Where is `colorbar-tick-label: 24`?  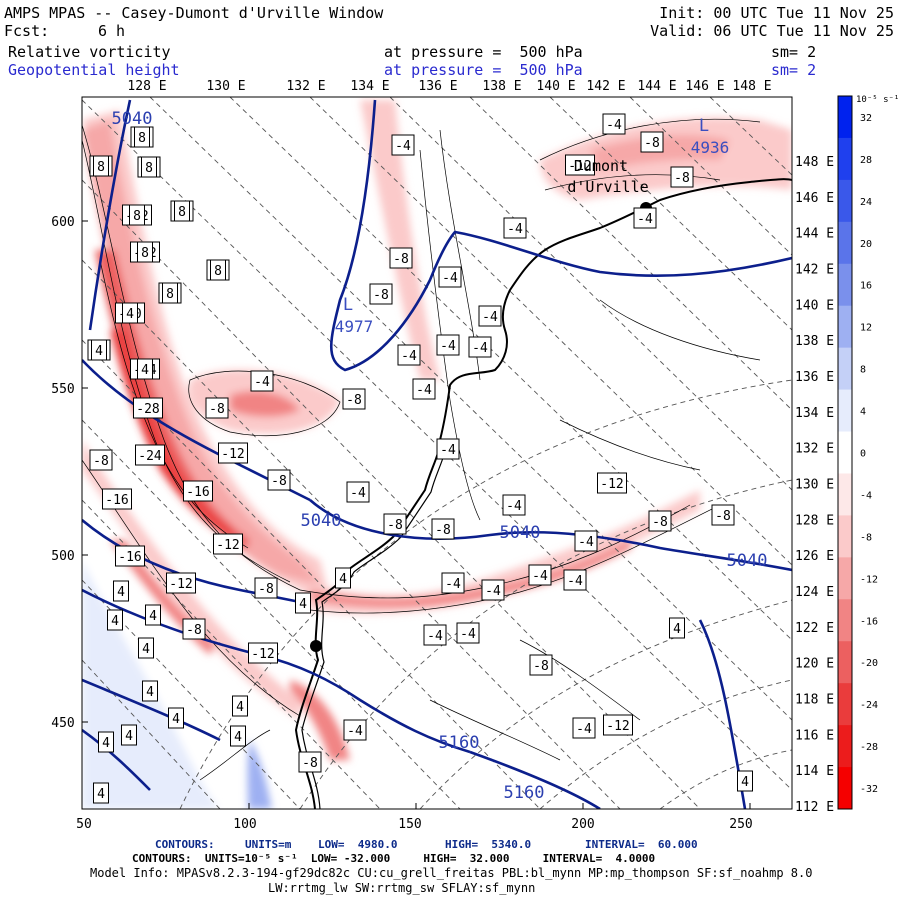 colorbar-tick-label: 24 is located at coordinates (866, 202).